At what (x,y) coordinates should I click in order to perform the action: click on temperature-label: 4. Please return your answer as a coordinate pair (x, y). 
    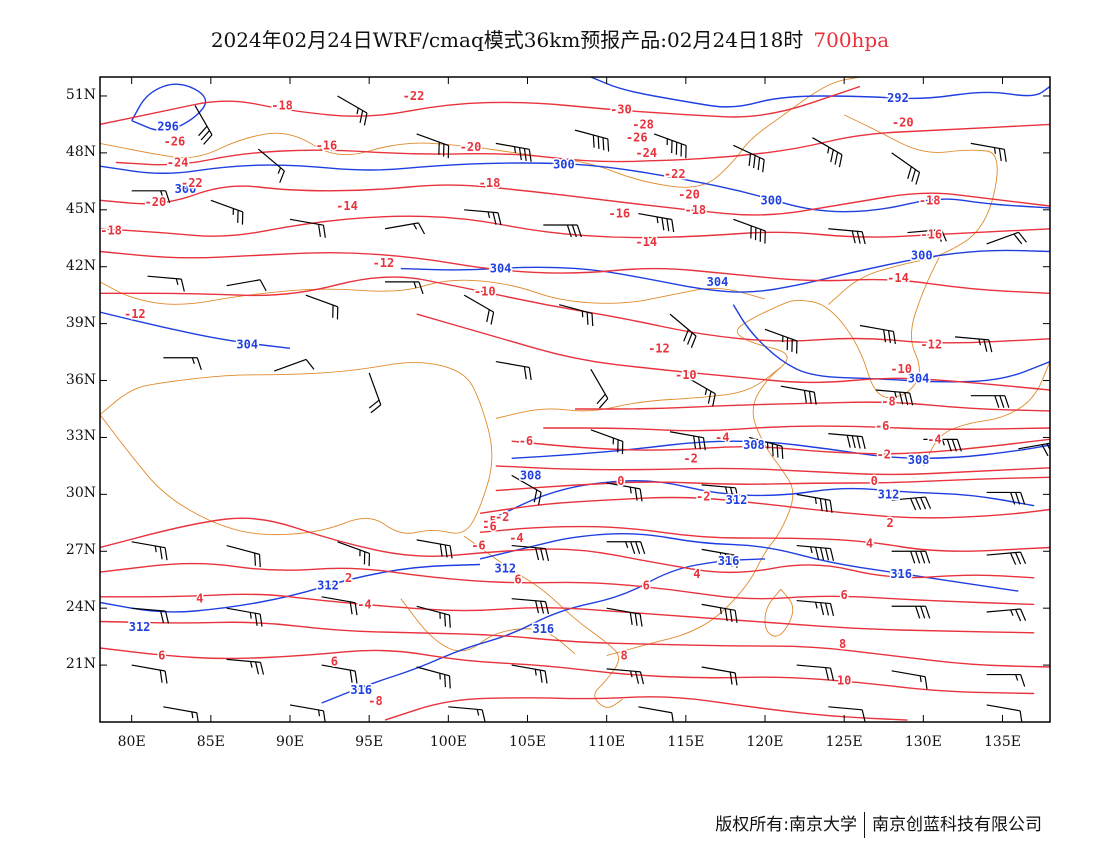
    Looking at the image, I should click on (199, 599).